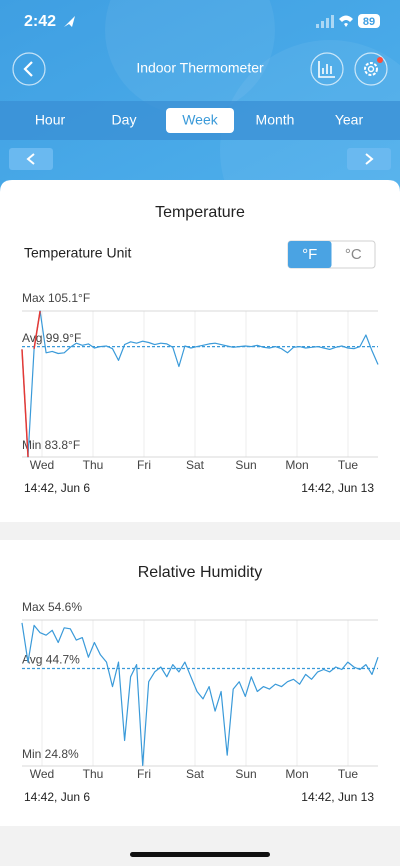 The width and height of the screenshot is (400, 866). I want to click on tab: Week, so click(200, 120).